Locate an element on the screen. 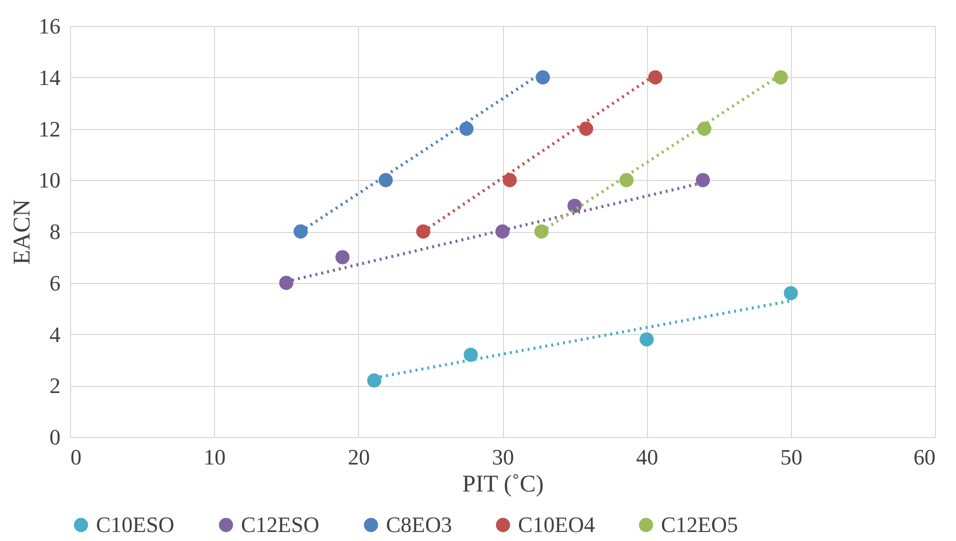 Image resolution: width=956 pixels, height=541 pixels. y-tick-label: 14 is located at coordinates (49, 77).